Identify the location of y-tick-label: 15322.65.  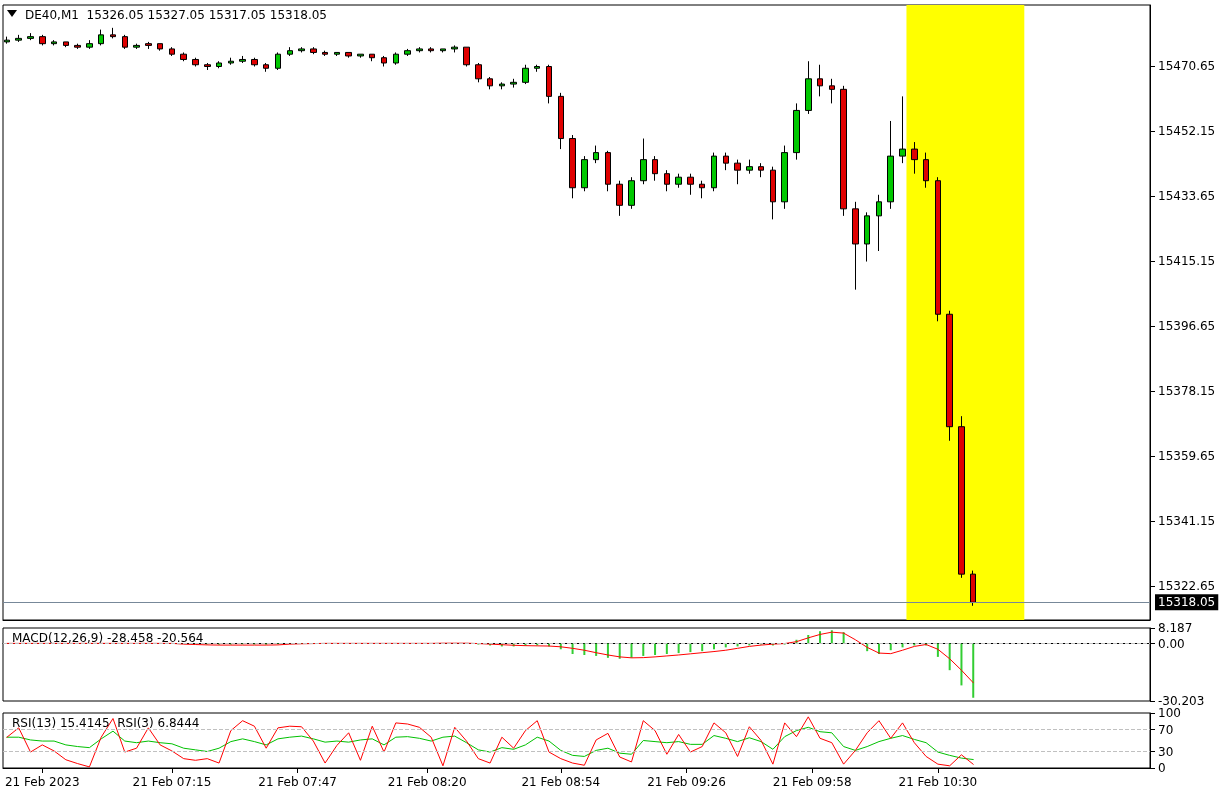
(1187, 586).